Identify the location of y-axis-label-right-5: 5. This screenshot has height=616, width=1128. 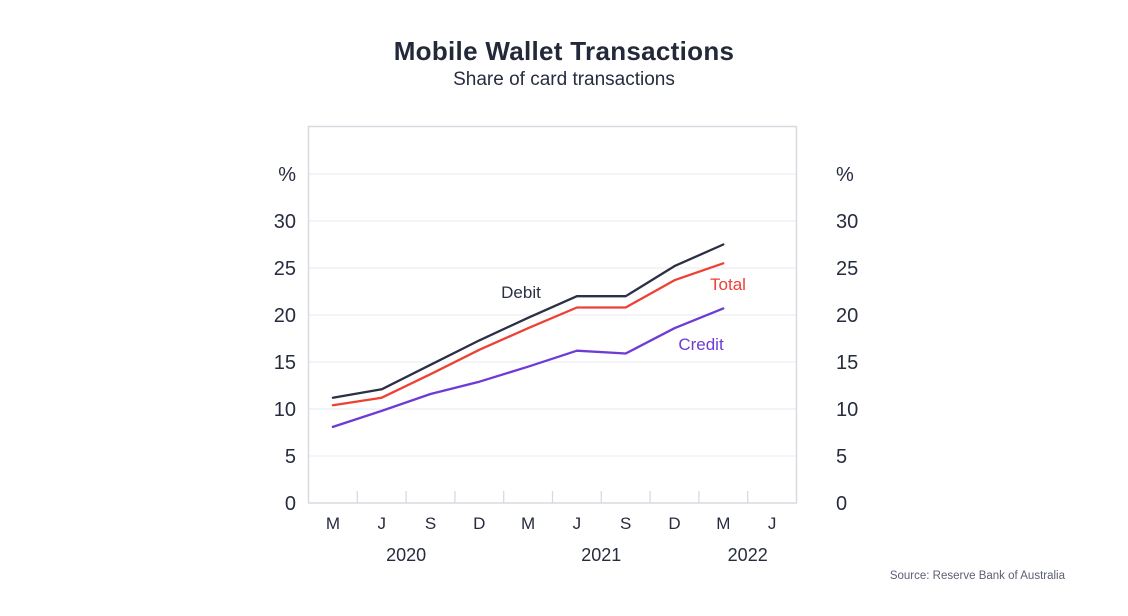
(841, 457).